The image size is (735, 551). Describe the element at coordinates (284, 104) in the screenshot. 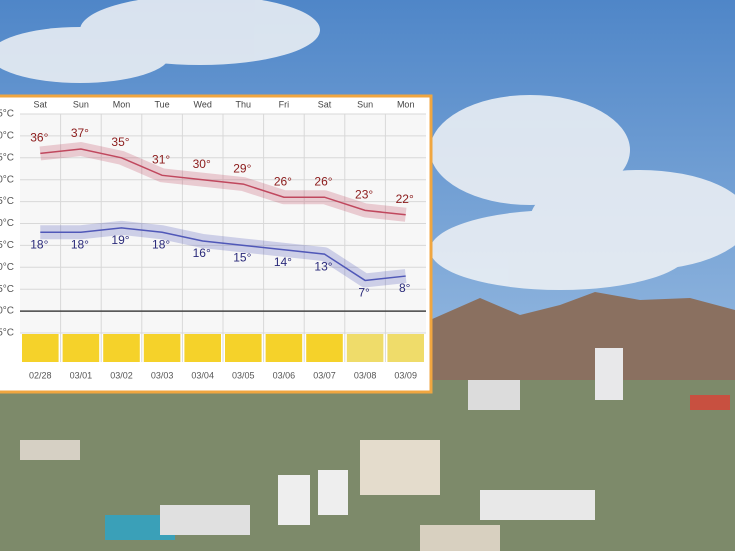

I see `day-label: Fri` at that location.